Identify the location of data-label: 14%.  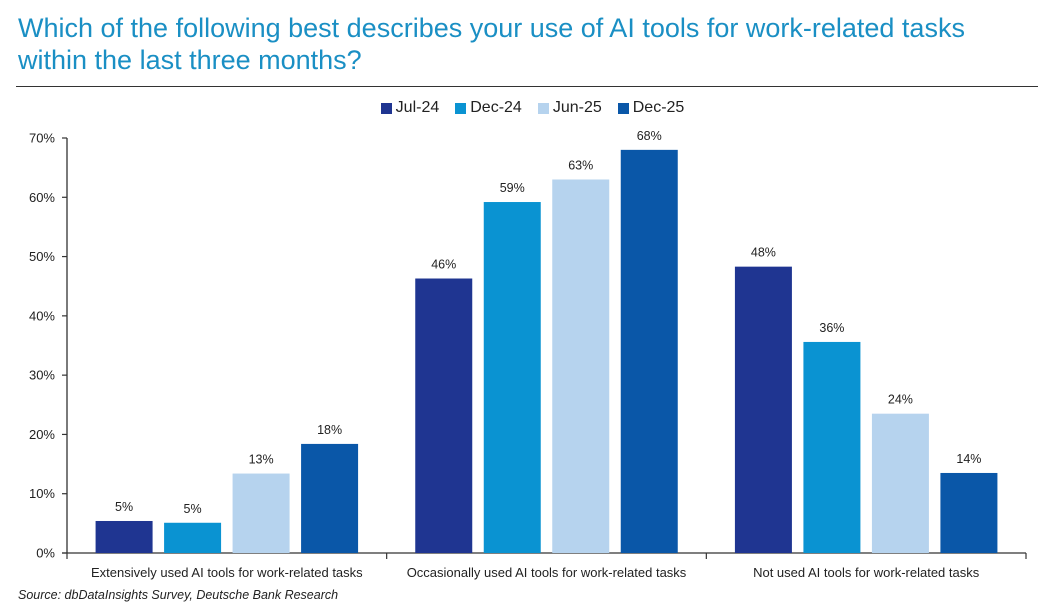
(968, 459).